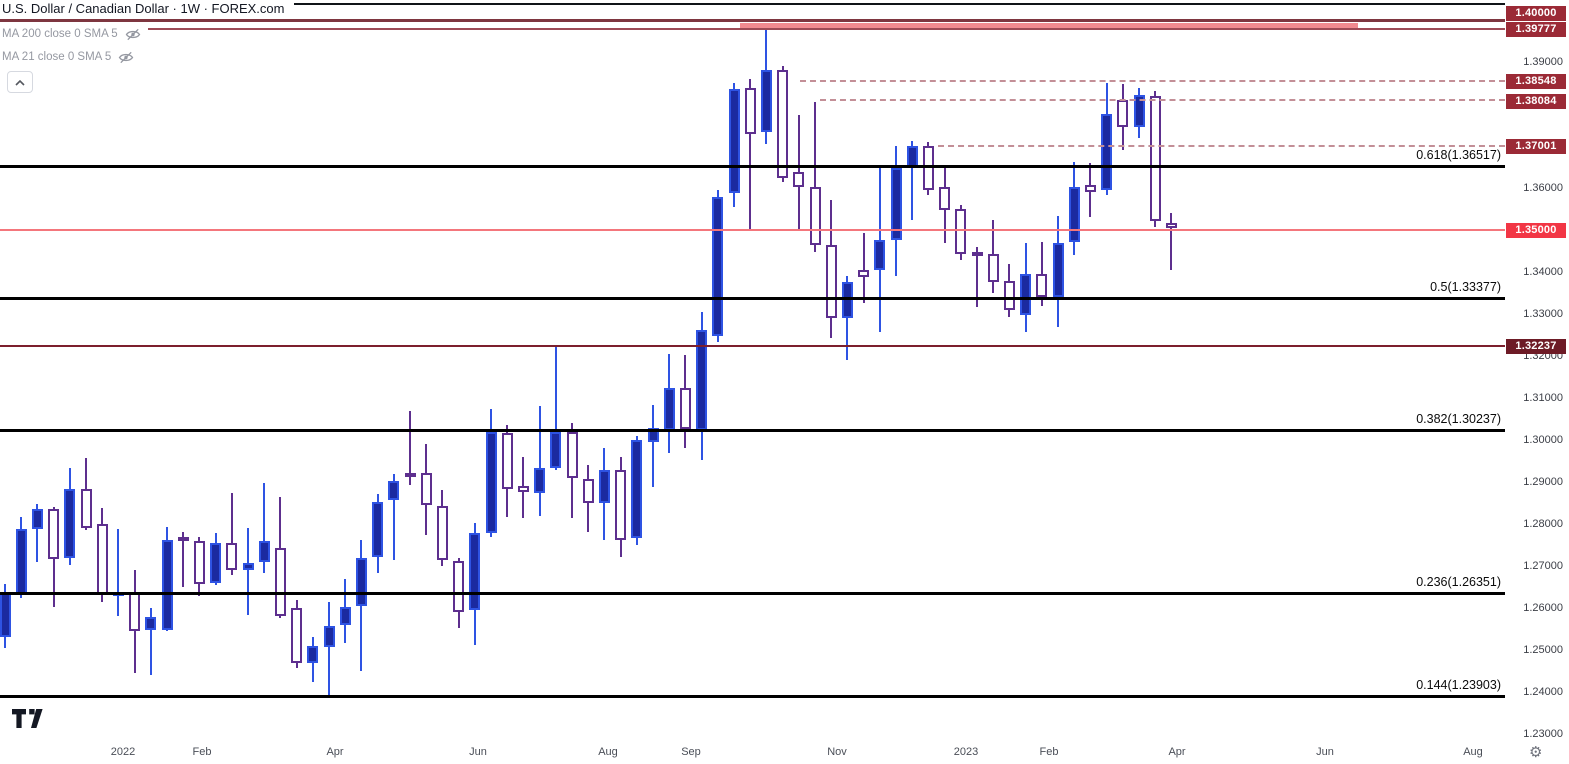 The height and width of the screenshot is (764, 1569). What do you see at coordinates (1536, 752) in the screenshot?
I see `gear-icon: ⚙` at bounding box center [1536, 752].